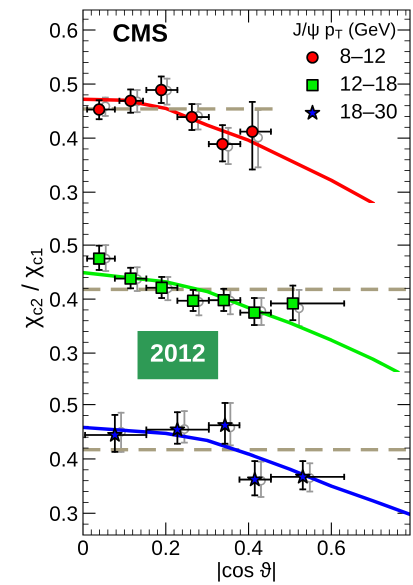  Describe the element at coordinates (166, 548) in the screenshot. I see `x-tick-label: 0.2` at that location.